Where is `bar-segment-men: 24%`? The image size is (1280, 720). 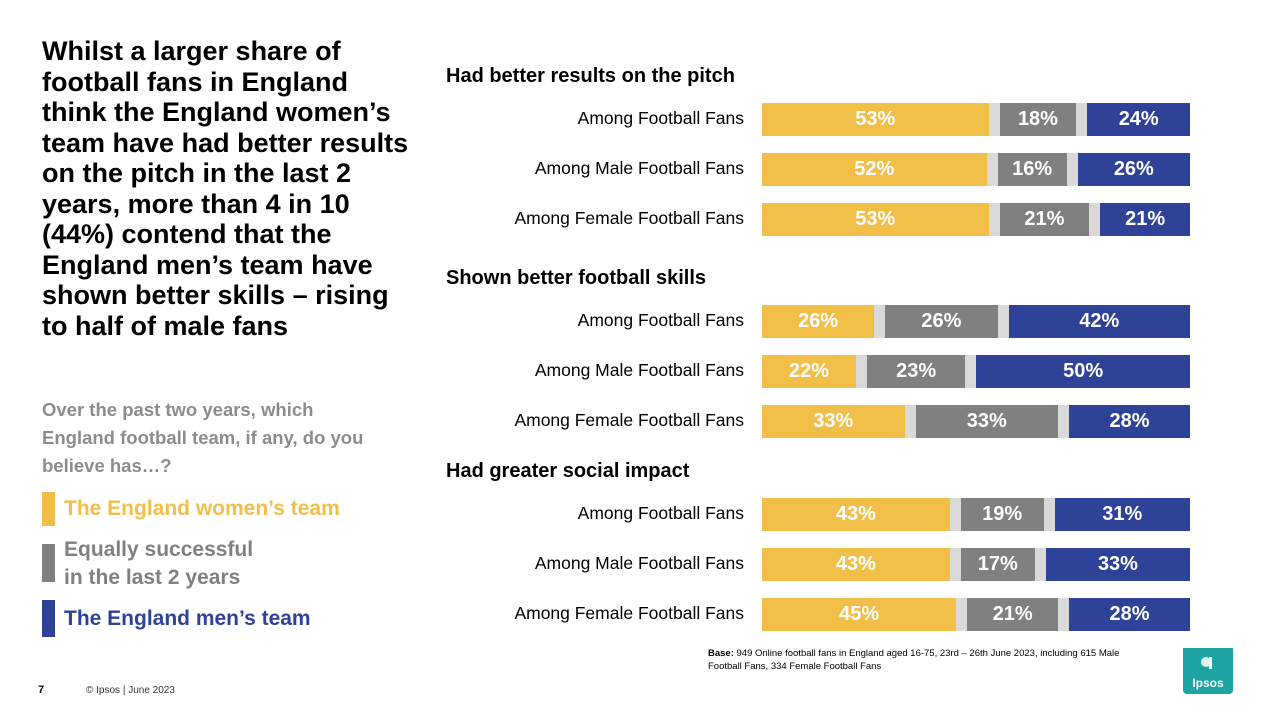
bar-segment-men: 24% is located at coordinates (1138, 119).